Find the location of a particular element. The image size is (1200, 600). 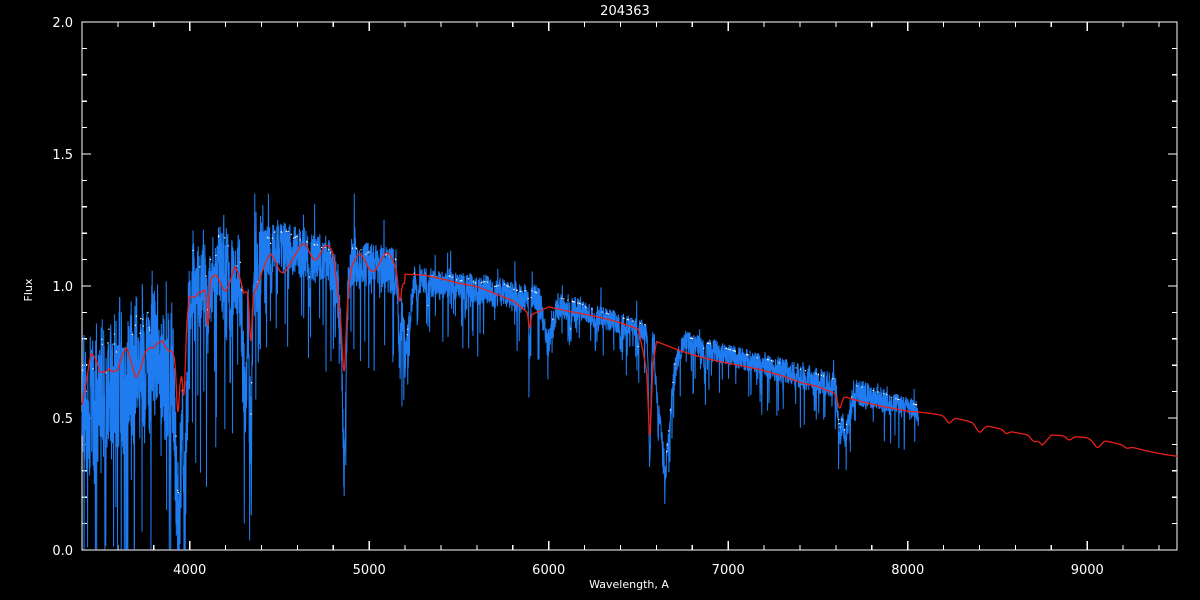

x-tick-label: 8000 is located at coordinates (907, 570).